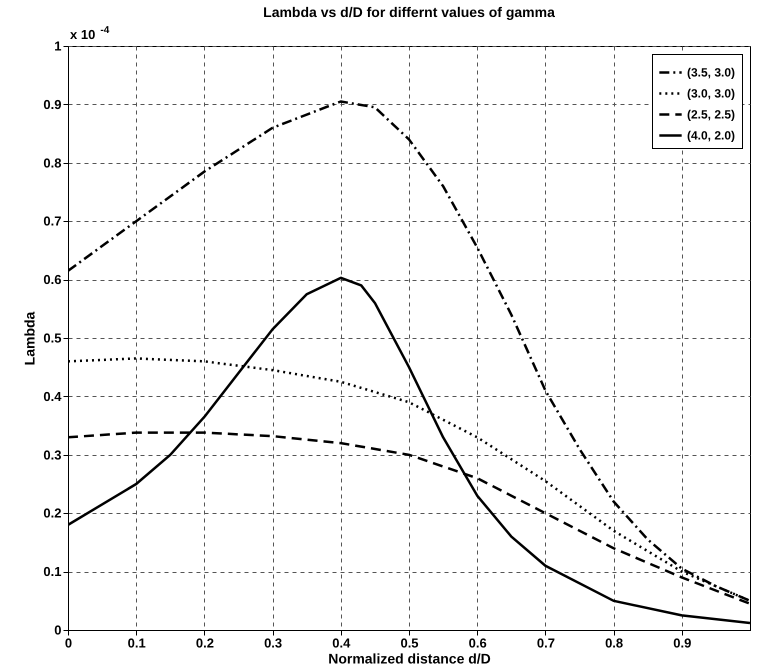 Image resolution: width=764 pixels, height=668 pixels. Describe the element at coordinates (342, 643) in the screenshot. I see `x-tick-label: 0.4` at that location.